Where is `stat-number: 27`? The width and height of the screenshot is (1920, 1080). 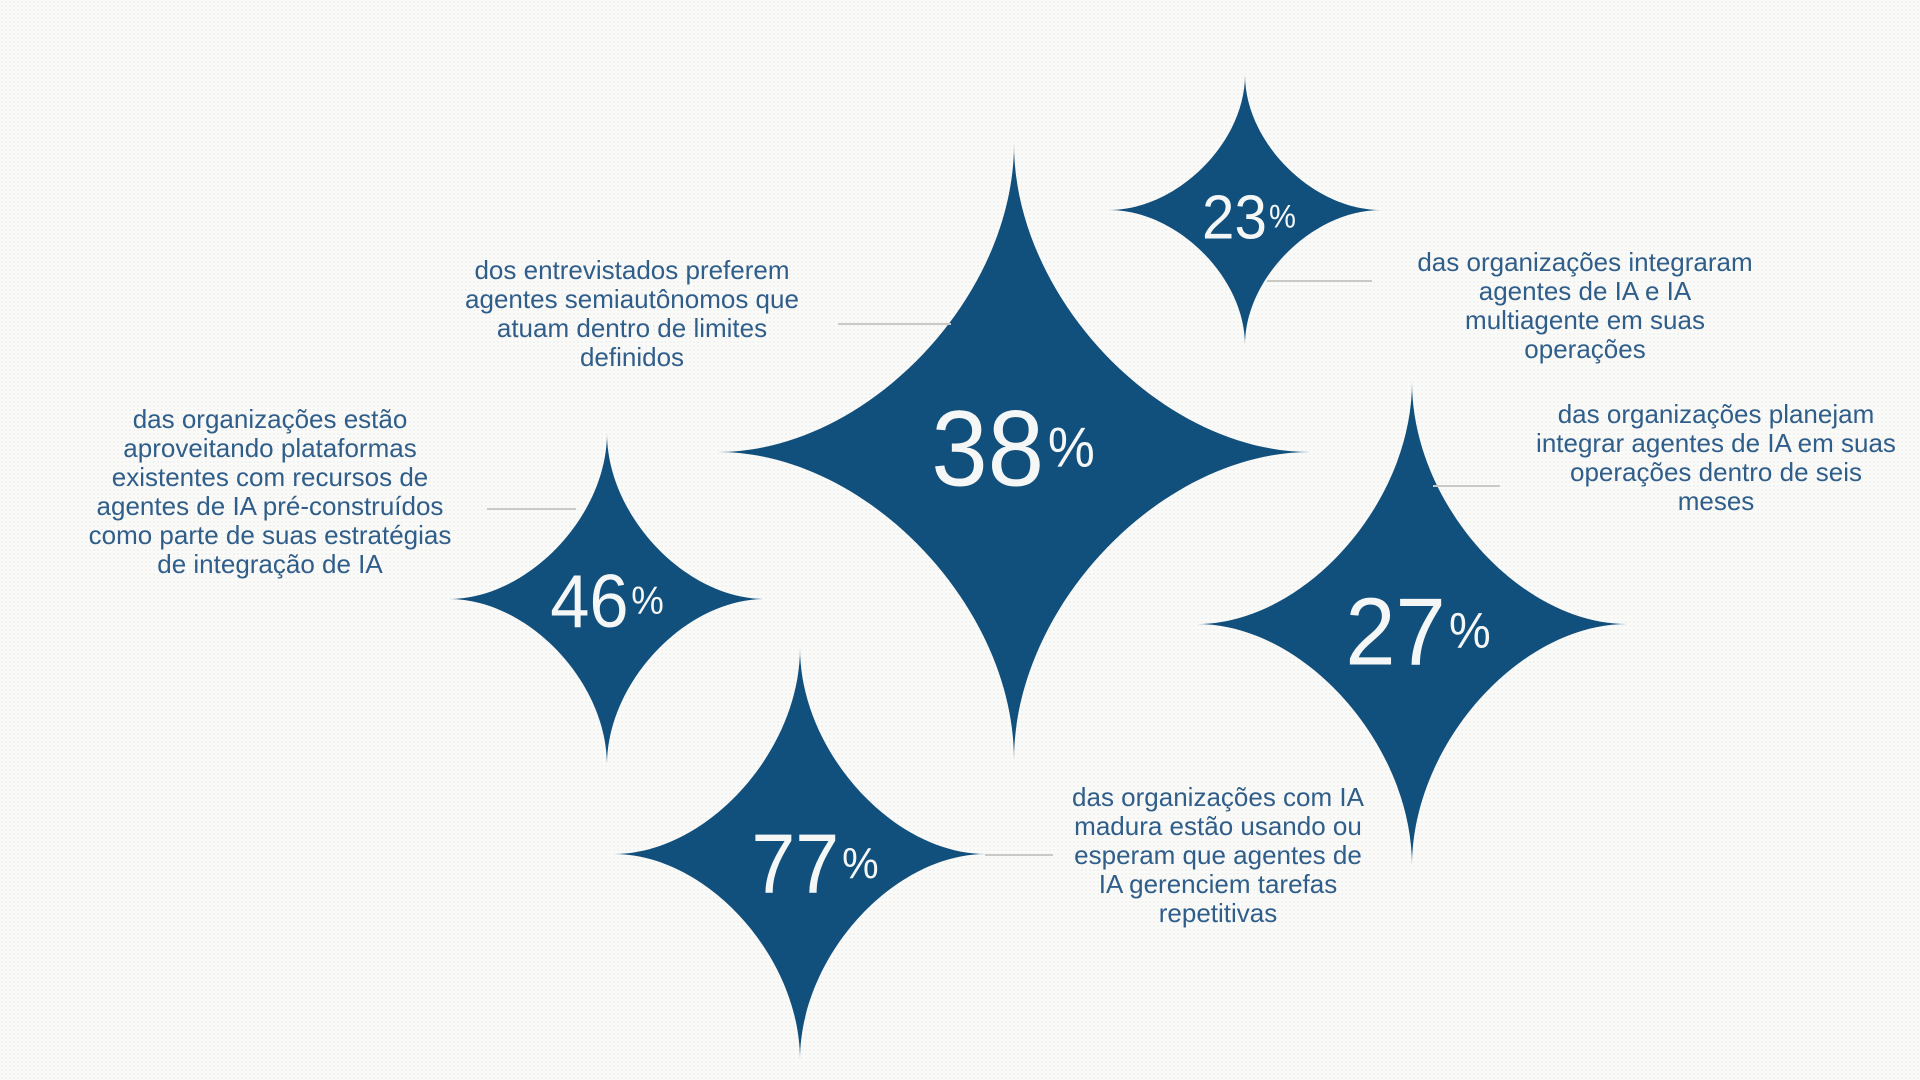 stat-number: 27 is located at coordinates (1395, 632).